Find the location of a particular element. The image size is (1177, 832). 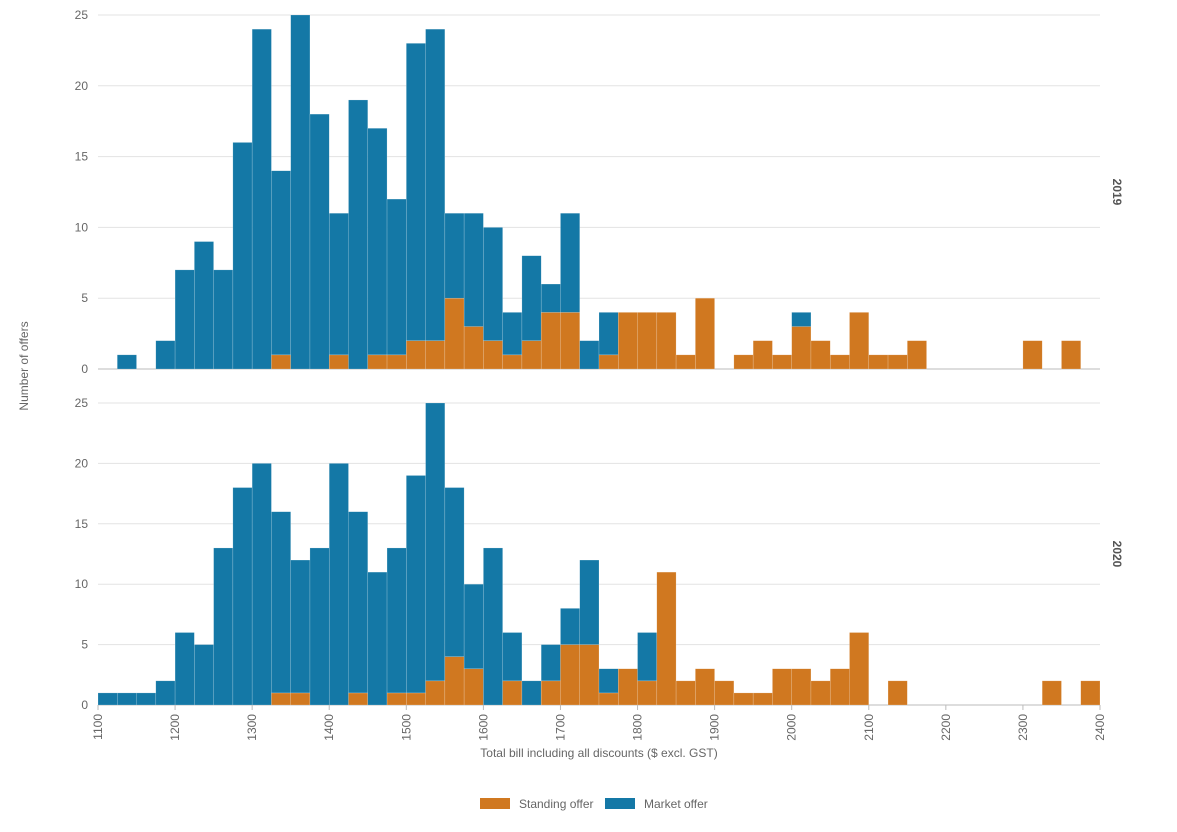

x-tick-label: 1100 is located at coordinates (98, 727).